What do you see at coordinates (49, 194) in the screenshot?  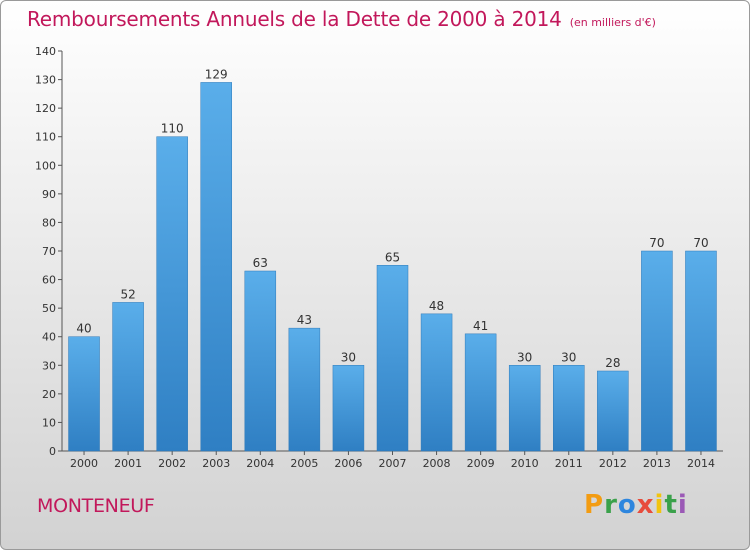 I see `y-tick-label: 90` at bounding box center [49, 194].